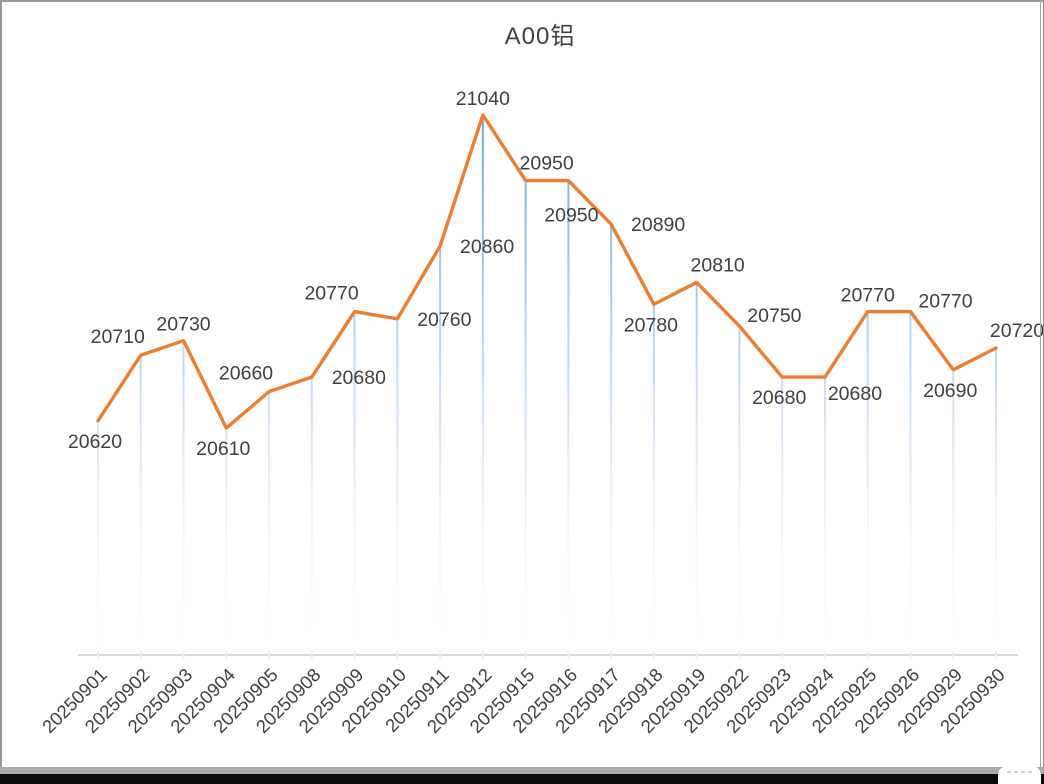  What do you see at coordinates (540, 36) in the screenshot?
I see `chart-title: A00铝` at bounding box center [540, 36].